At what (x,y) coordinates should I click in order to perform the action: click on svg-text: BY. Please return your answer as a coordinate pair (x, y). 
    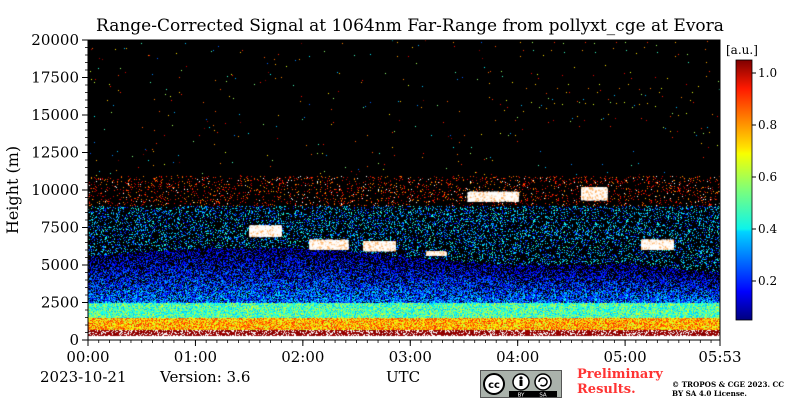
    Looking at the image, I should click on (521, 395).